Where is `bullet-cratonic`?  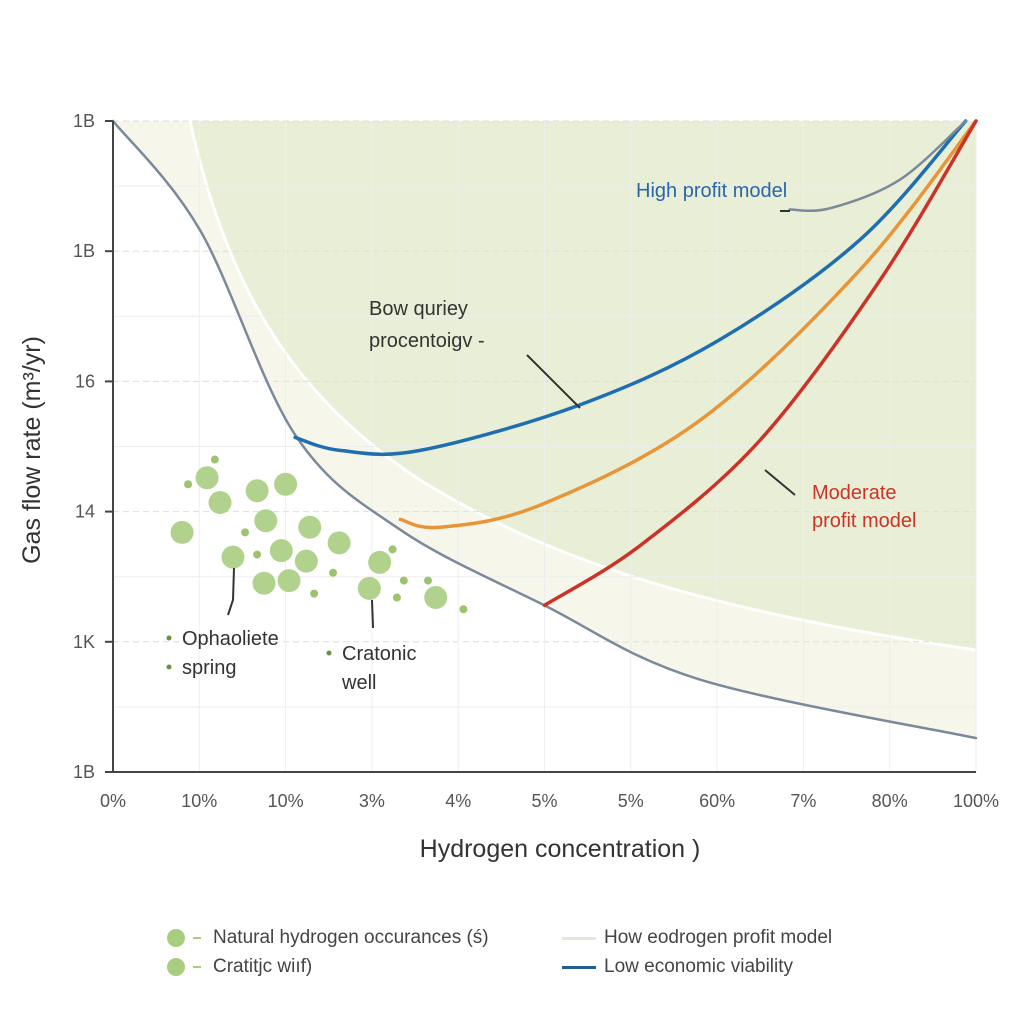 bullet-cratonic is located at coordinates (329, 653).